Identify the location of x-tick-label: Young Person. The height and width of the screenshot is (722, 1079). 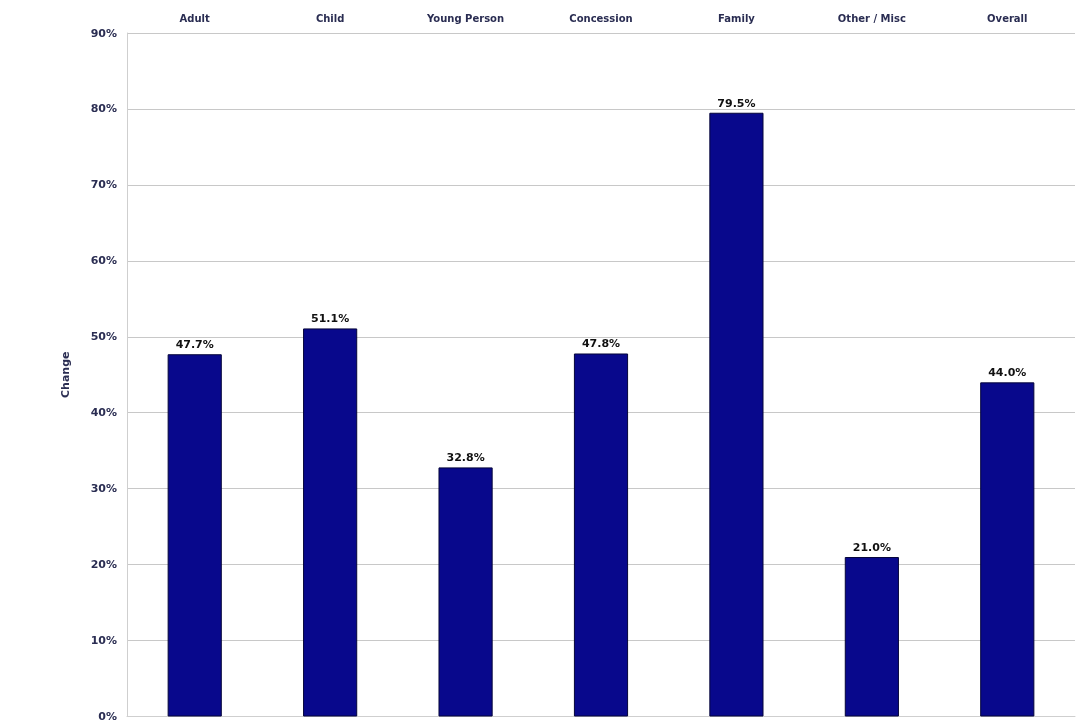
(465, 18).